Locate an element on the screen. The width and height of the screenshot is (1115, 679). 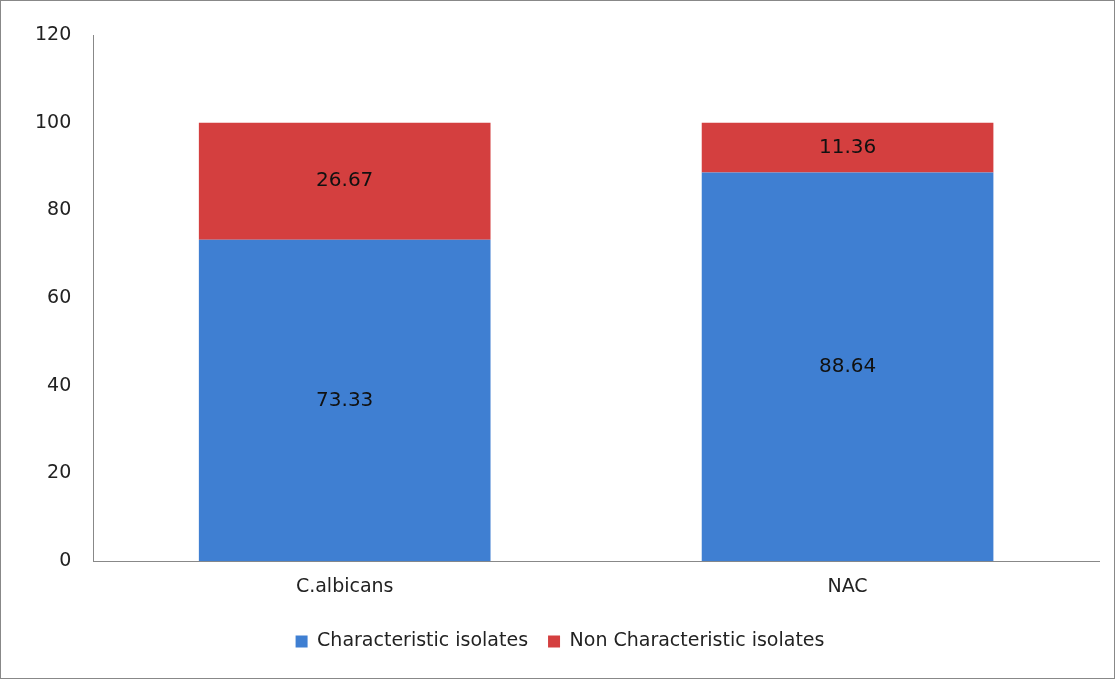
data-label: 73.33 is located at coordinates (345, 398).